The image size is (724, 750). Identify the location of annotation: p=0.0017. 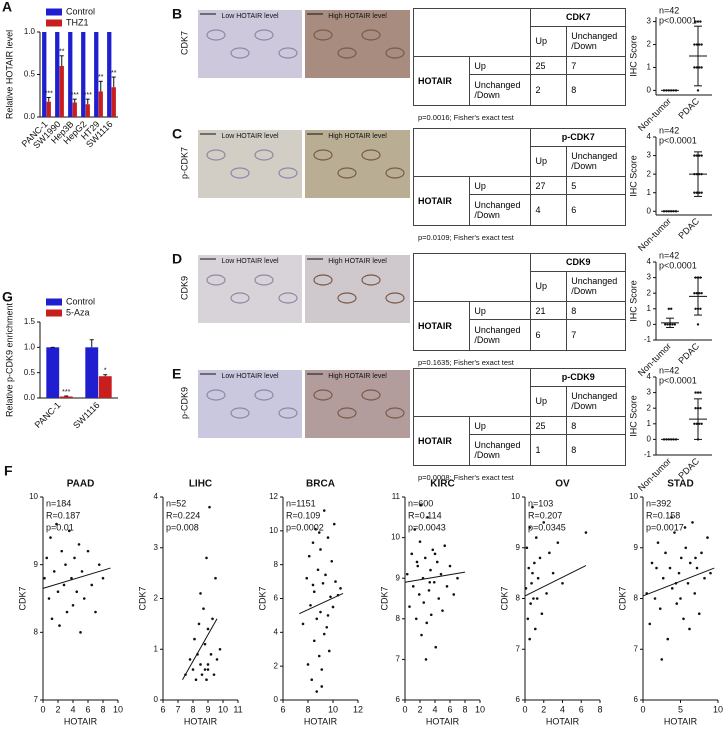
(665, 527).